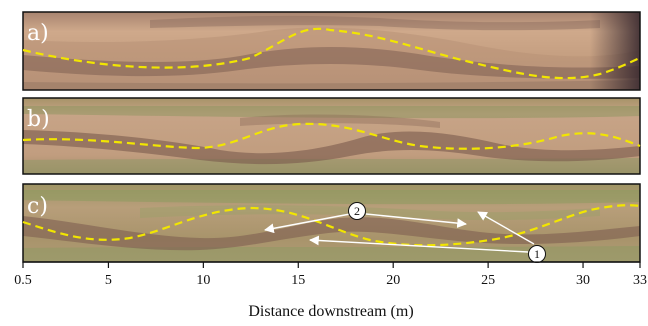 The height and width of the screenshot is (326, 648). What do you see at coordinates (583, 280) in the screenshot?
I see `x-tick-label-6: 30` at bounding box center [583, 280].